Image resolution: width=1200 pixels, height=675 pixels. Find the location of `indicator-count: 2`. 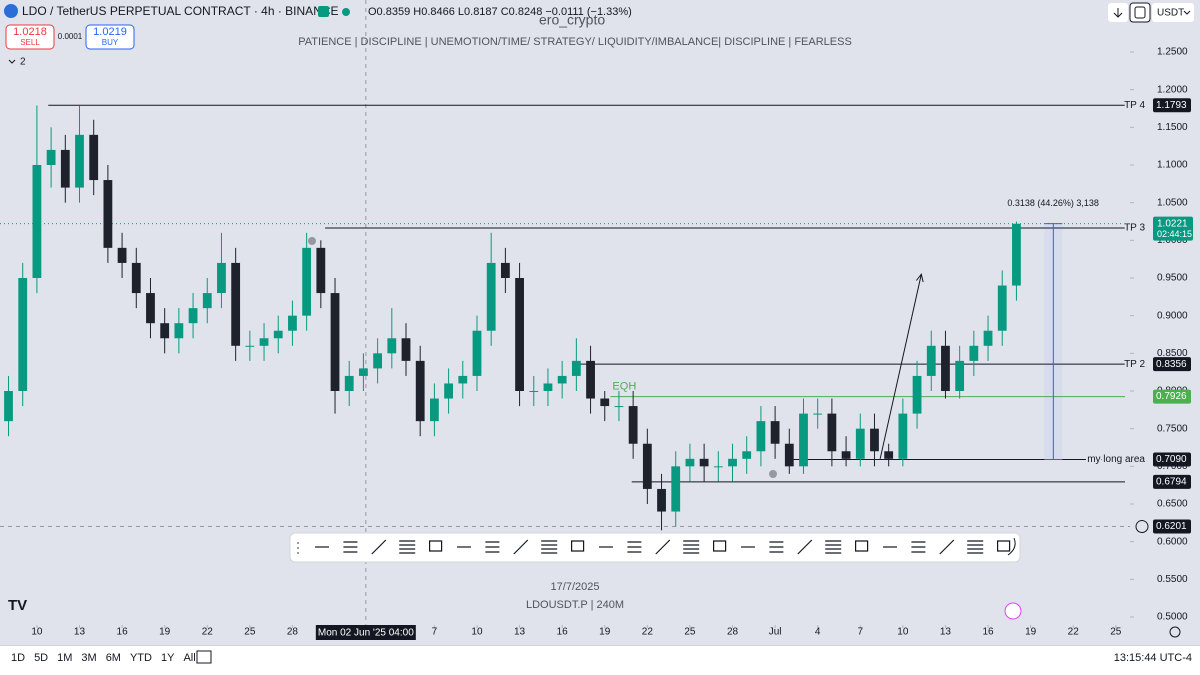

indicator-count: 2 is located at coordinates (23, 62).